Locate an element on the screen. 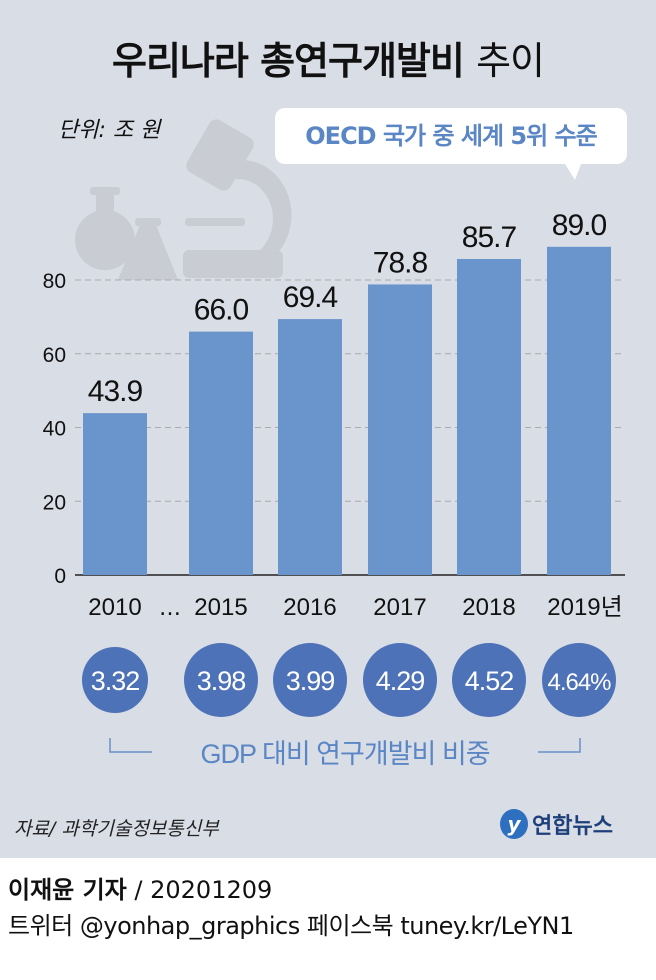 The width and height of the screenshot is (656, 980). x-tick-label: 2019년 is located at coordinates (584, 607).